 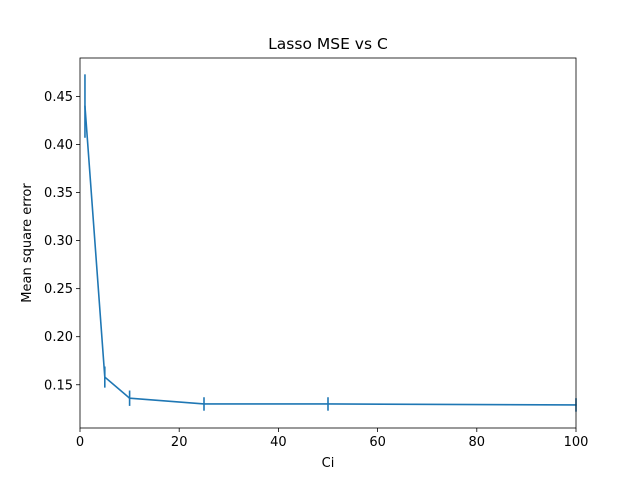 I want to click on y-tick-label: 0.35, so click(x=58, y=193).